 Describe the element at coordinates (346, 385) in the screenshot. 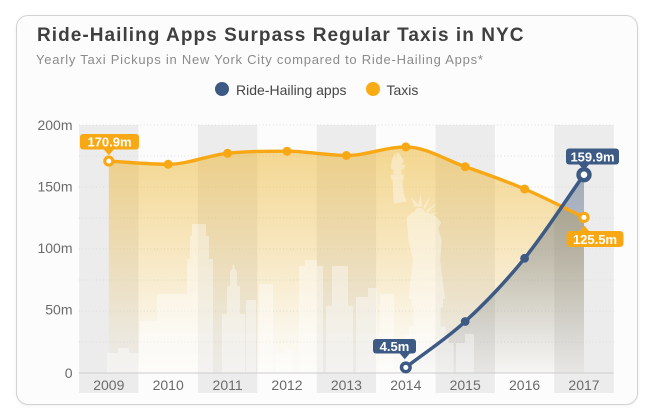

I see `svg-text: 2013` at that location.